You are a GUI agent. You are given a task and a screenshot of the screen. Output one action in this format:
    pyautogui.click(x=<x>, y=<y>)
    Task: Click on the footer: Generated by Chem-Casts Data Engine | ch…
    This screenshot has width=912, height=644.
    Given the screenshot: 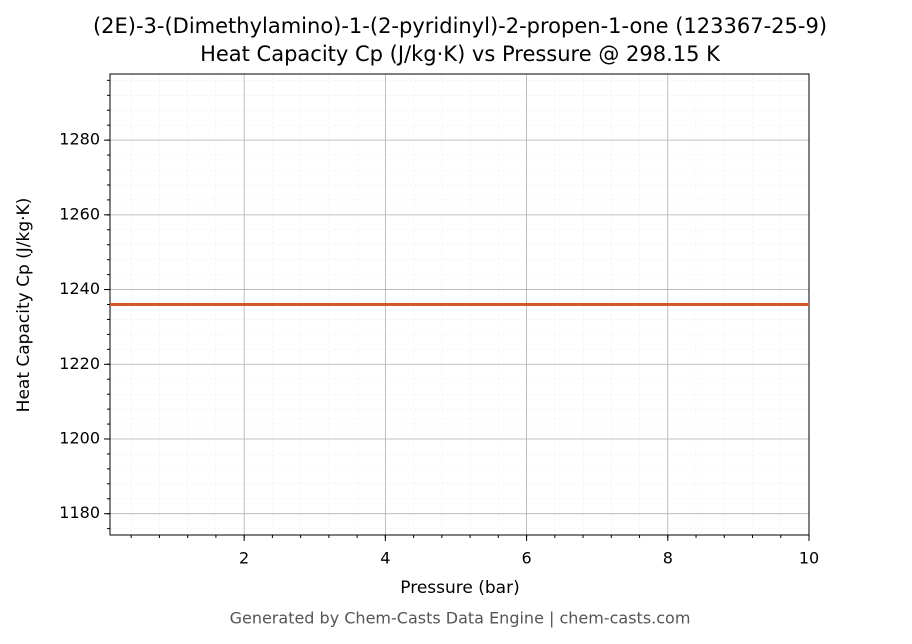 What is the action you would take?
    pyautogui.click(x=460, y=618)
    